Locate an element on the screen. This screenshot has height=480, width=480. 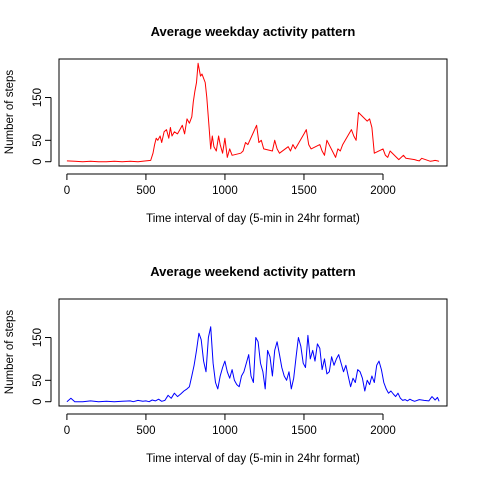
weekend-y-axis: 0 50 150 is located at coordinates (42, 366).